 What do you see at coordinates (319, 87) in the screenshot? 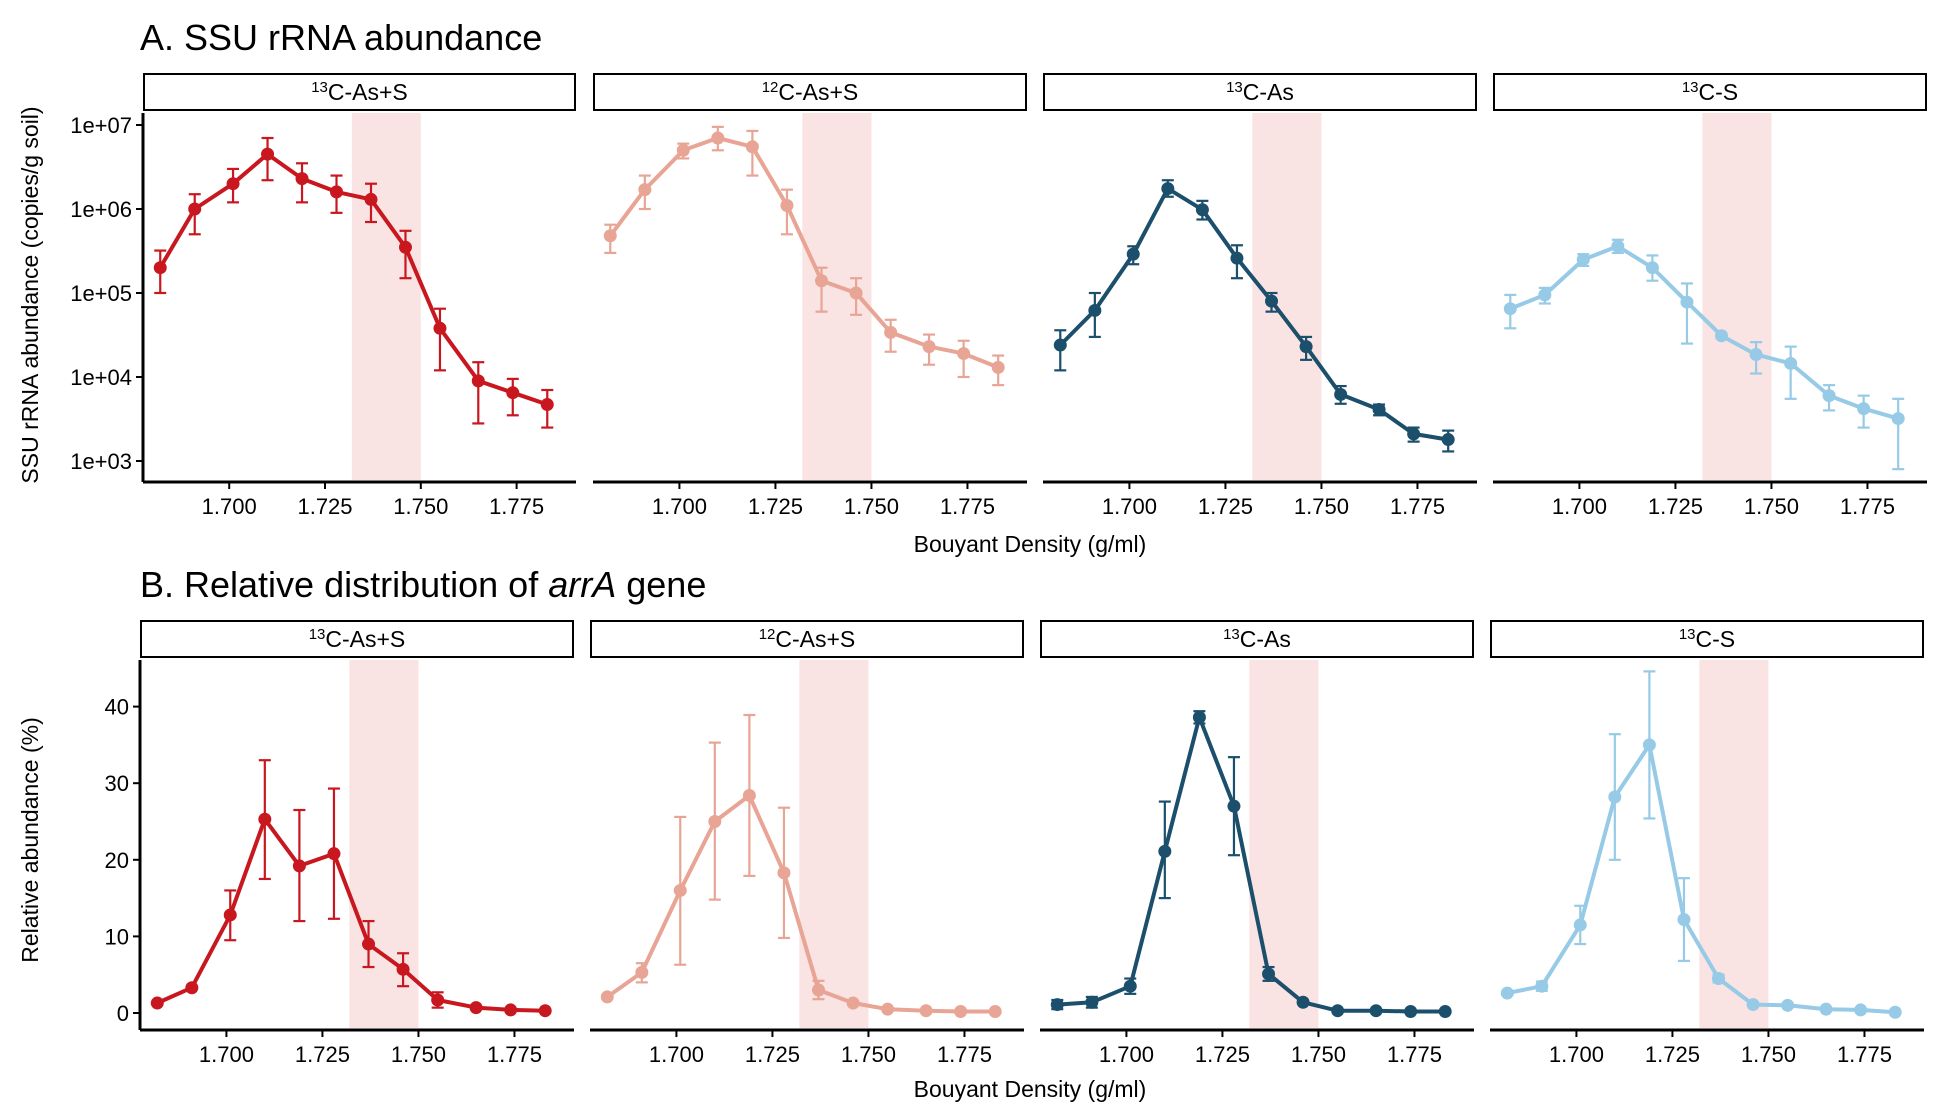
I see `facet-strip-label-superscript: 13` at bounding box center [319, 87].